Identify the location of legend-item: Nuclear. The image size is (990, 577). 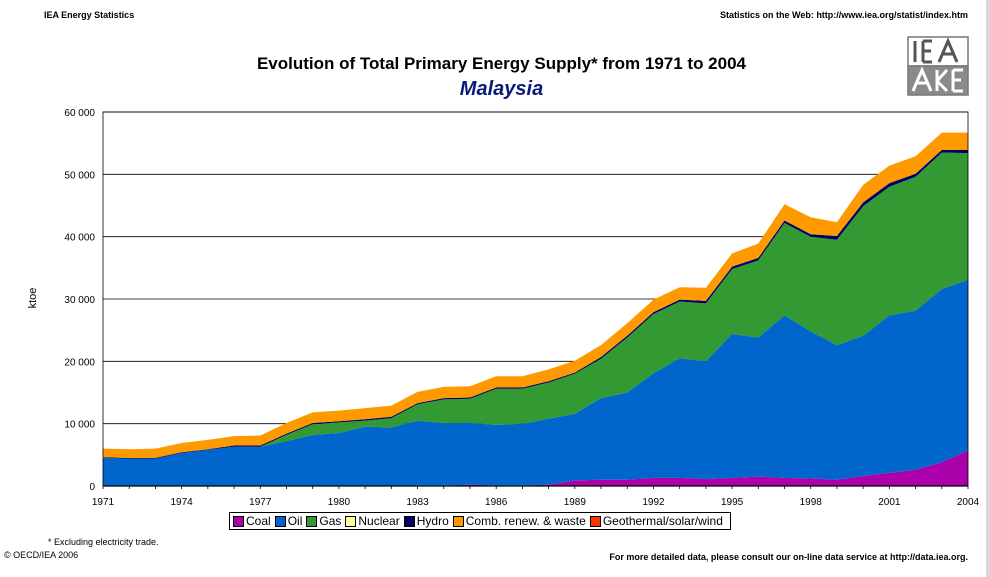
(372, 521).